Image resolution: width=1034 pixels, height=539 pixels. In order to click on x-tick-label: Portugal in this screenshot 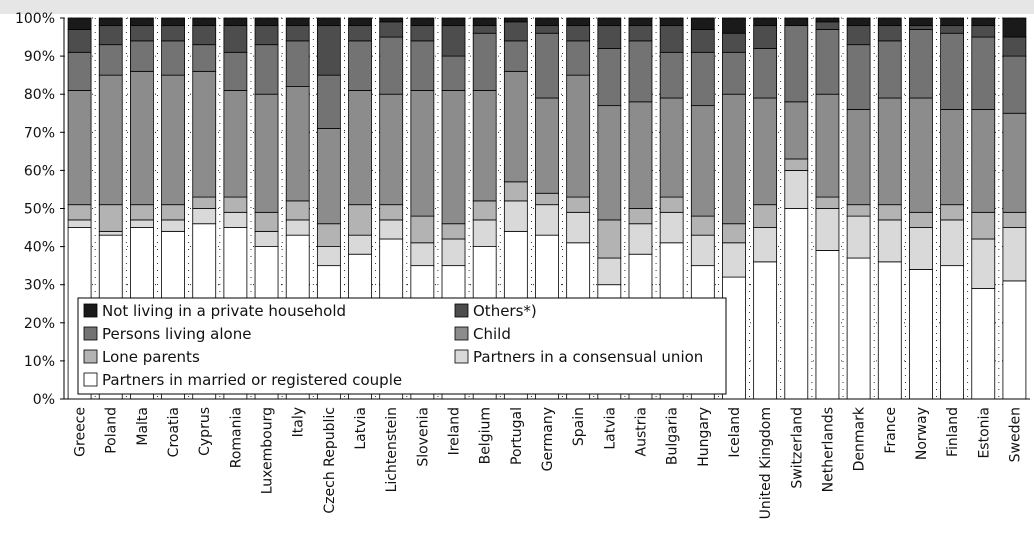, I will do `click(517, 436)`.